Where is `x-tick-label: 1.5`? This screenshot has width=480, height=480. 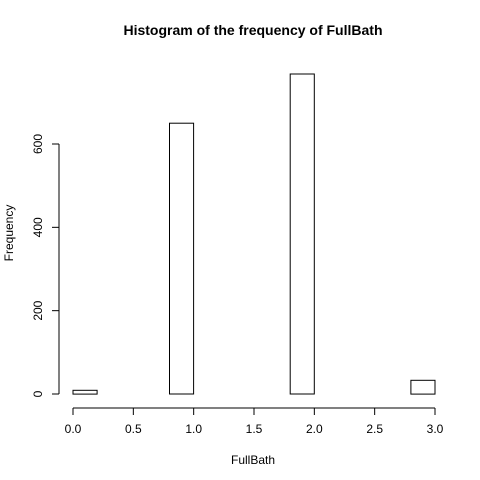 x-tick-label: 1.5 is located at coordinates (254, 429).